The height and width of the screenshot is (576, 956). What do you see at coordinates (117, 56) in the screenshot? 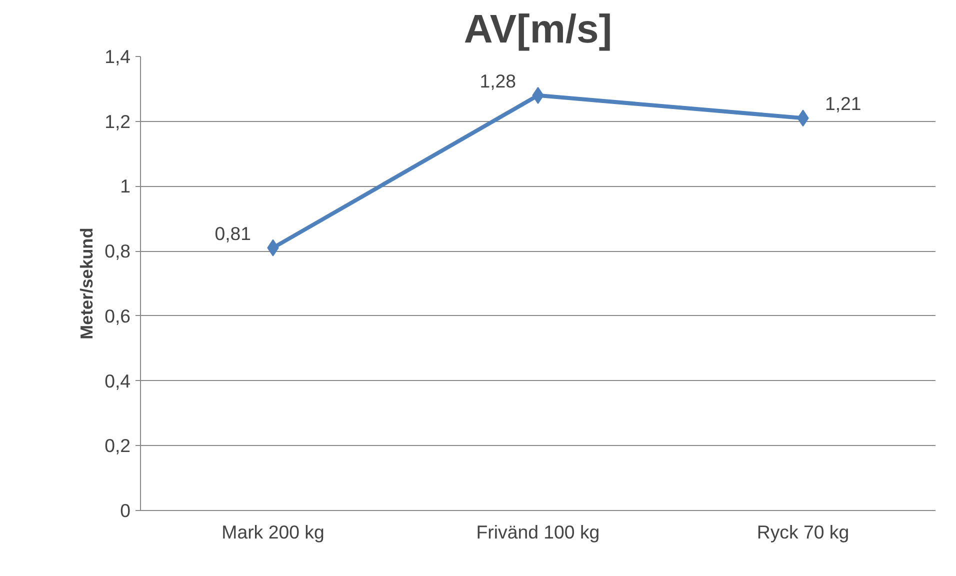
I see `y-tick-label: 1,4` at bounding box center [117, 56].